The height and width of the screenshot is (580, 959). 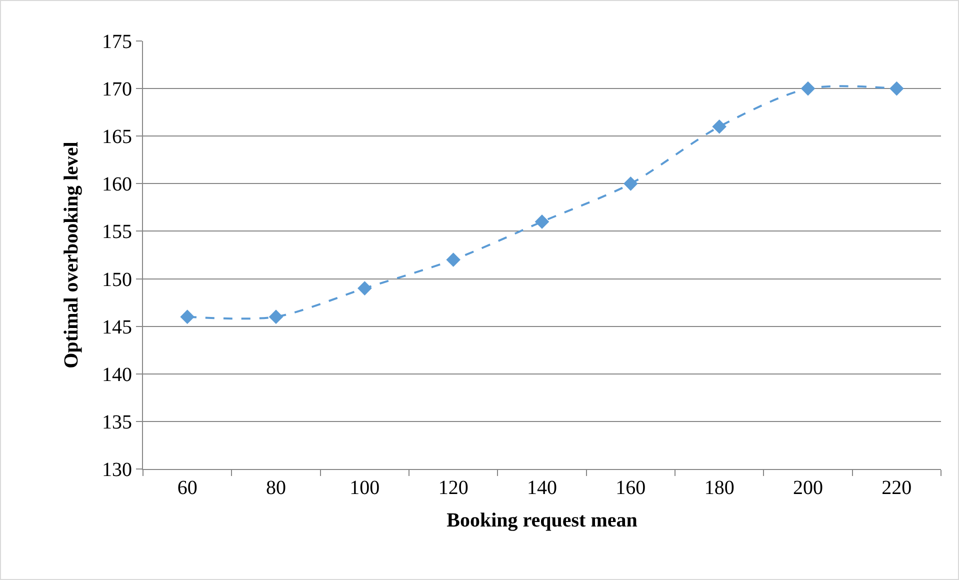 What do you see at coordinates (117, 137) in the screenshot?
I see `y-tick-label: 165` at bounding box center [117, 137].